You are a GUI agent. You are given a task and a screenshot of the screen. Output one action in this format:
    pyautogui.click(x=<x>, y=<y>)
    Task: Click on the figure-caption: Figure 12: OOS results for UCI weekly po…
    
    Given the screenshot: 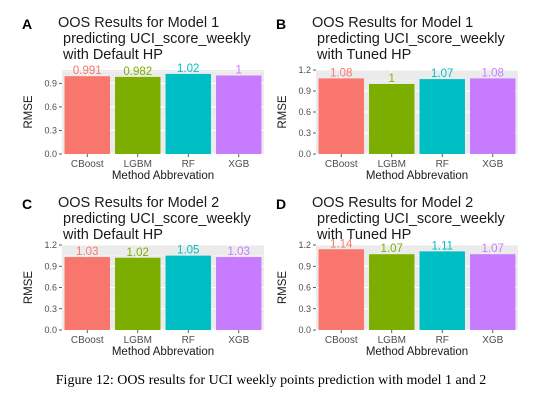 What is the action you would take?
    pyautogui.click(x=271, y=380)
    